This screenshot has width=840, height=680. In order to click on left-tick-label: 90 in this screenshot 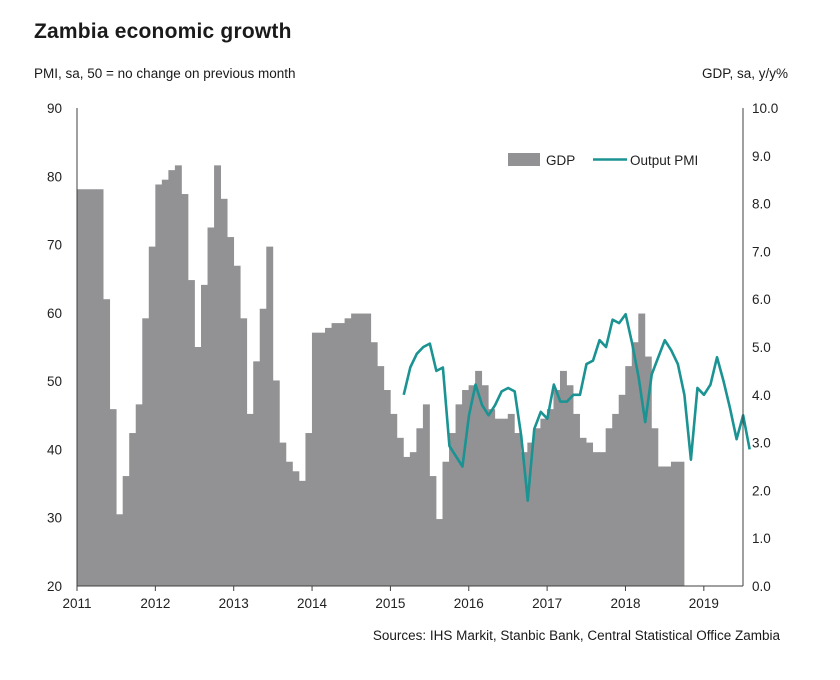, I will do `click(54, 108)`.